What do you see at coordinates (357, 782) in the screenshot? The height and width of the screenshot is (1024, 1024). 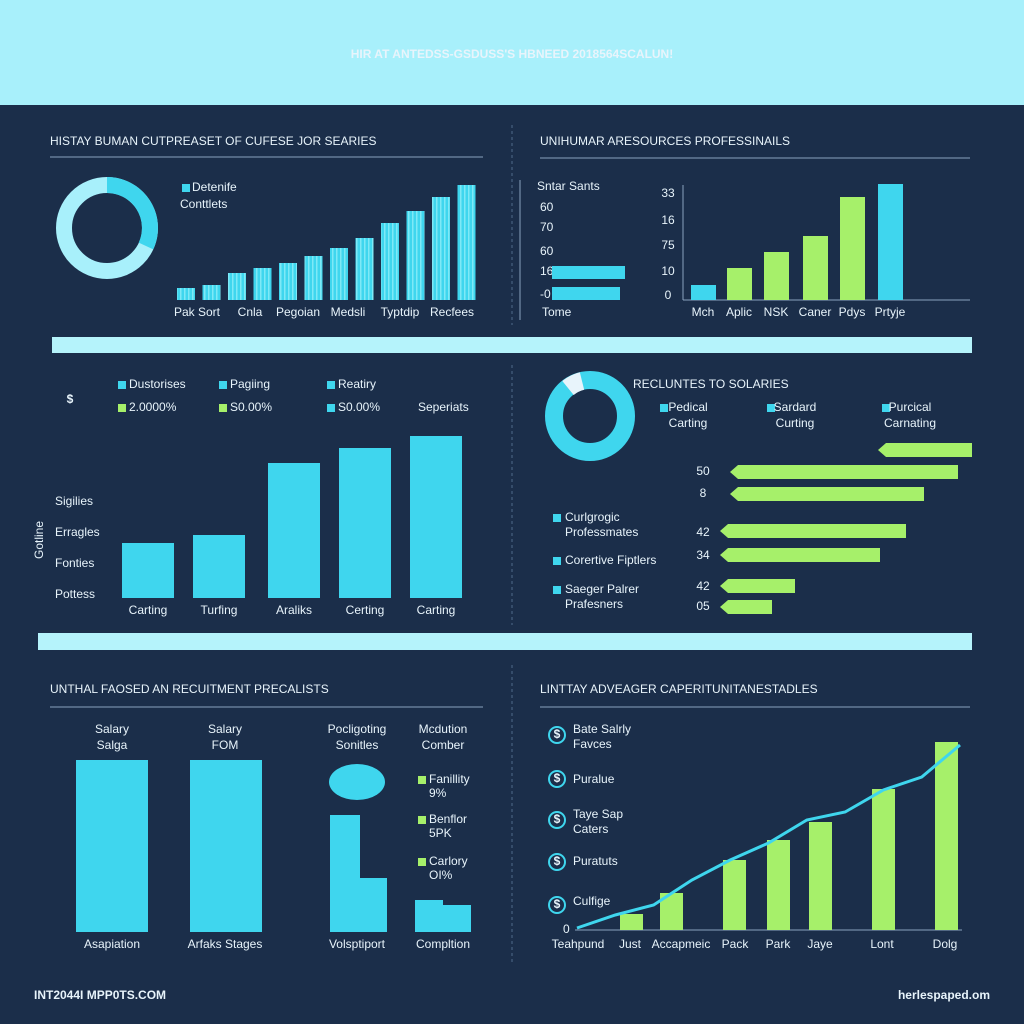 I see `blob` at bounding box center [357, 782].